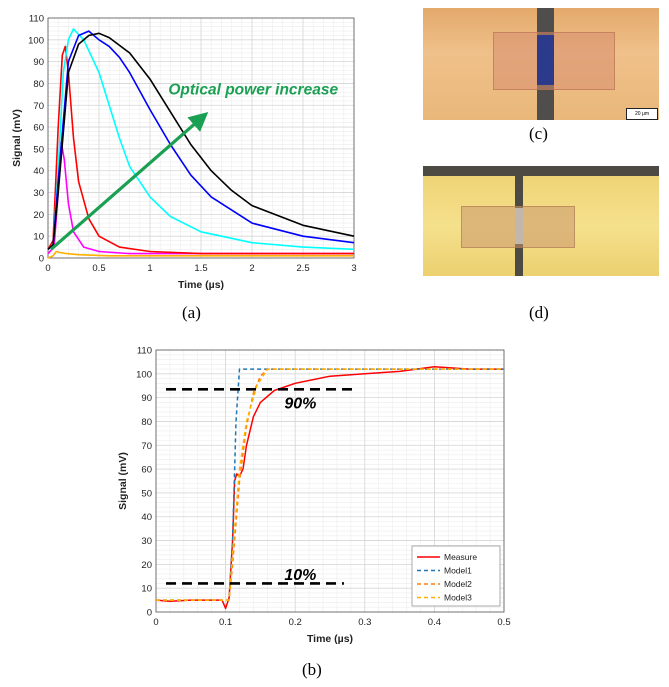 The width and height of the screenshot is (669, 687). I want to click on scale-bar-c: 20 μm, so click(642, 114).